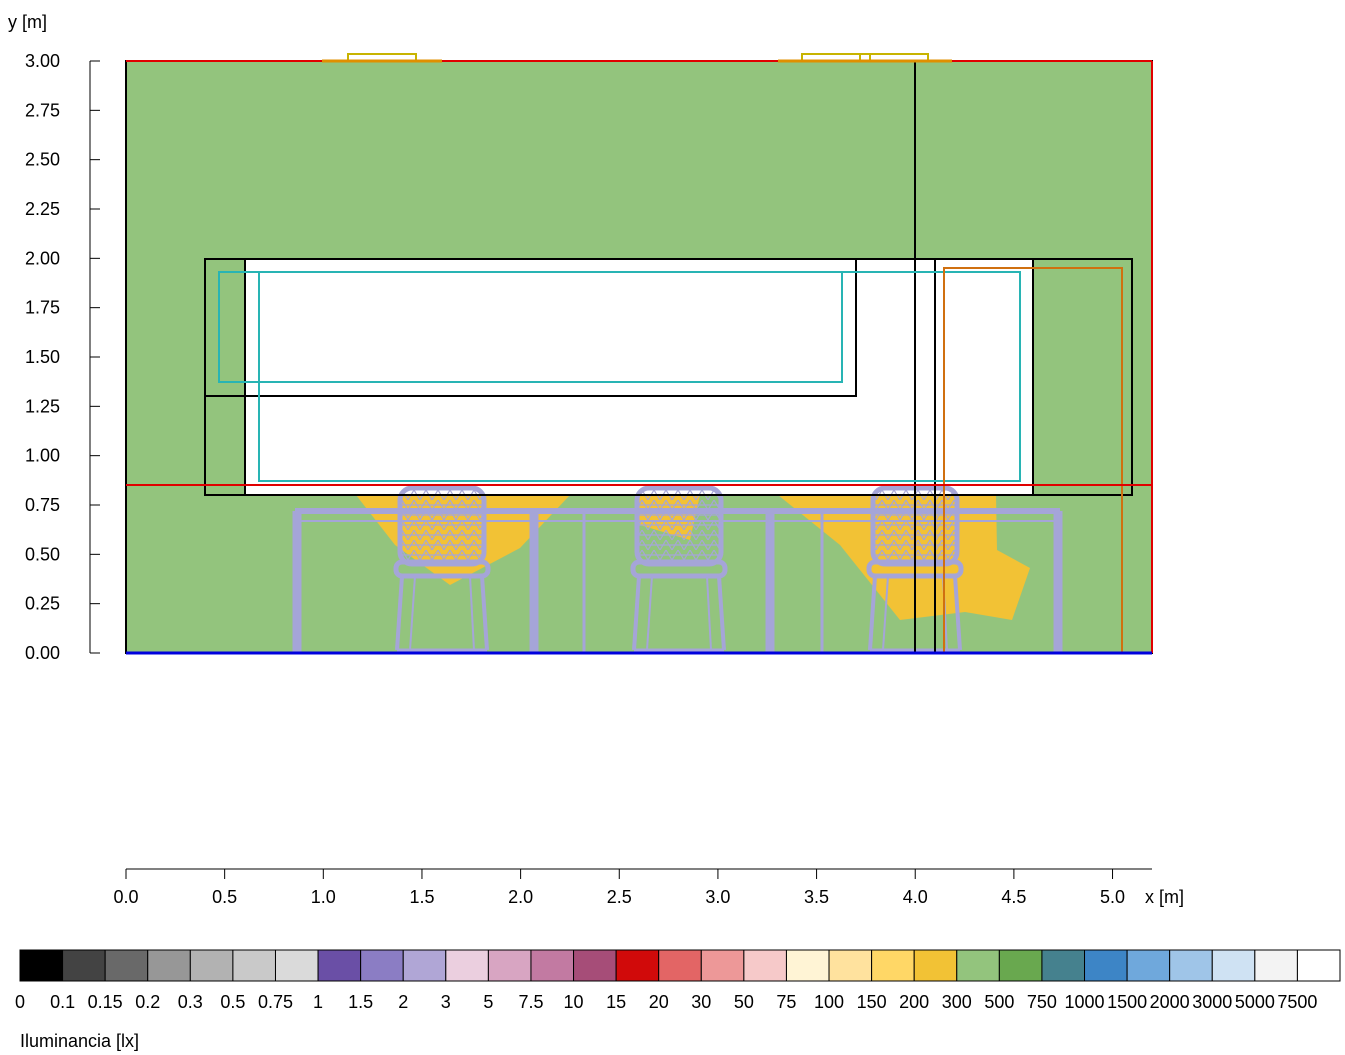 This screenshot has height=1055, width=1345. What do you see at coordinates (1127, 1002) in the screenshot?
I see `legend-label: 1500` at bounding box center [1127, 1002].